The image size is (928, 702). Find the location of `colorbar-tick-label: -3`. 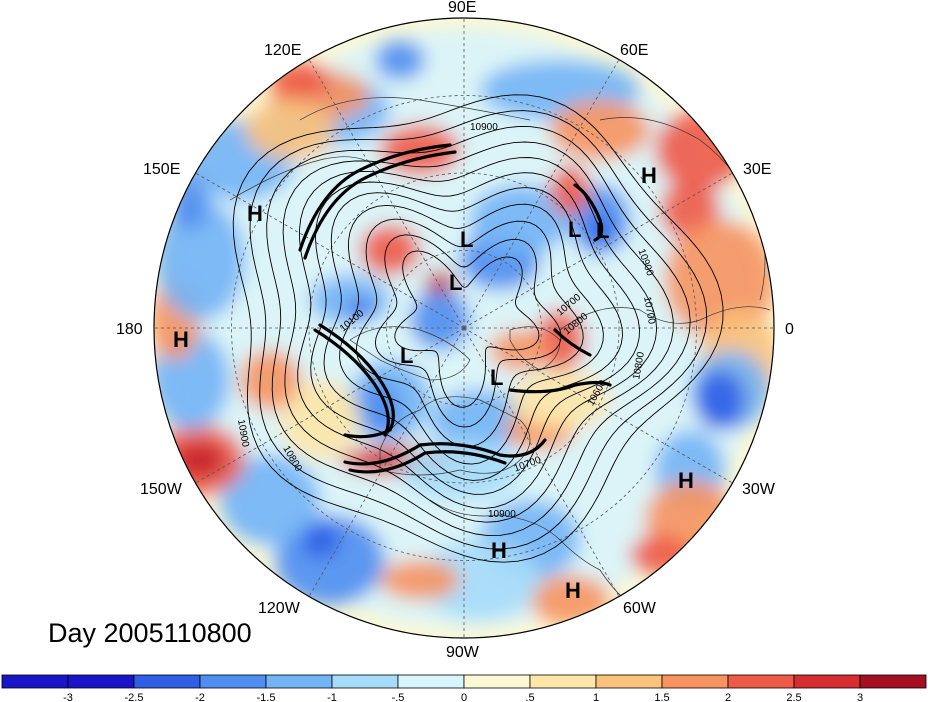

colorbar-tick-label: -3 is located at coordinates (68, 697).